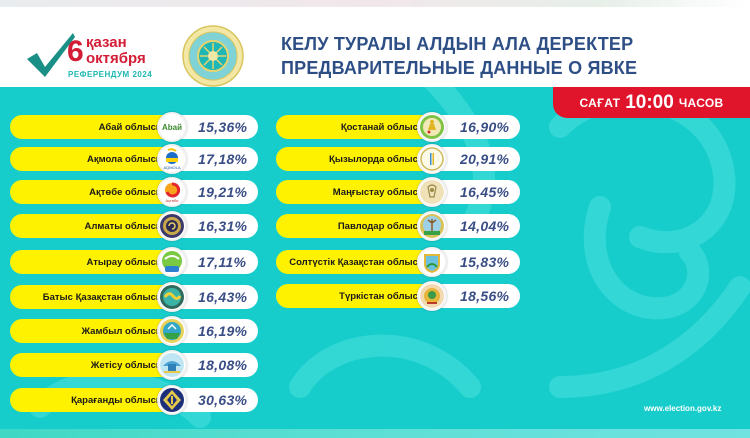 The height and width of the screenshot is (438, 750). What do you see at coordinates (223, 127) in the screenshot?
I see `turnout-value: 15,36%` at bounding box center [223, 127].